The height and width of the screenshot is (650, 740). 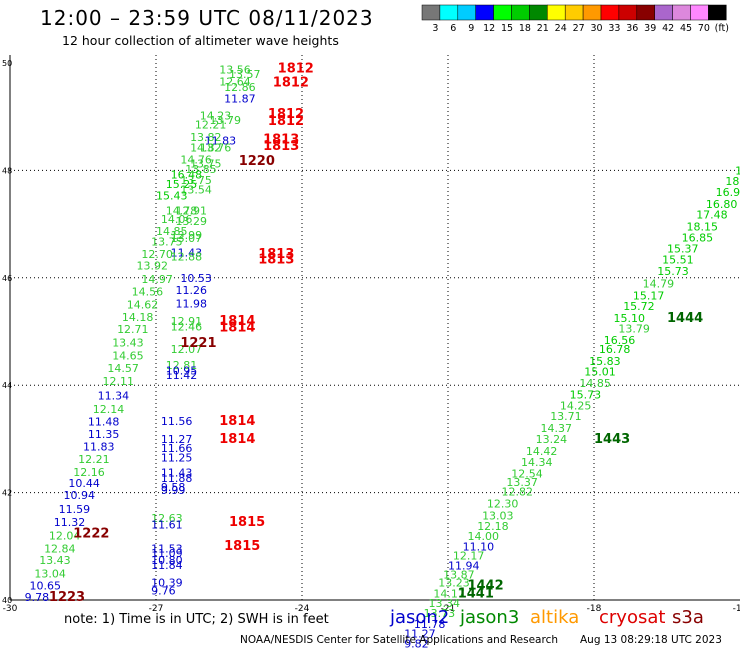 I want to click on timestamp-text: Aug 13 08:29:18 UTC 2023, so click(x=651, y=640).